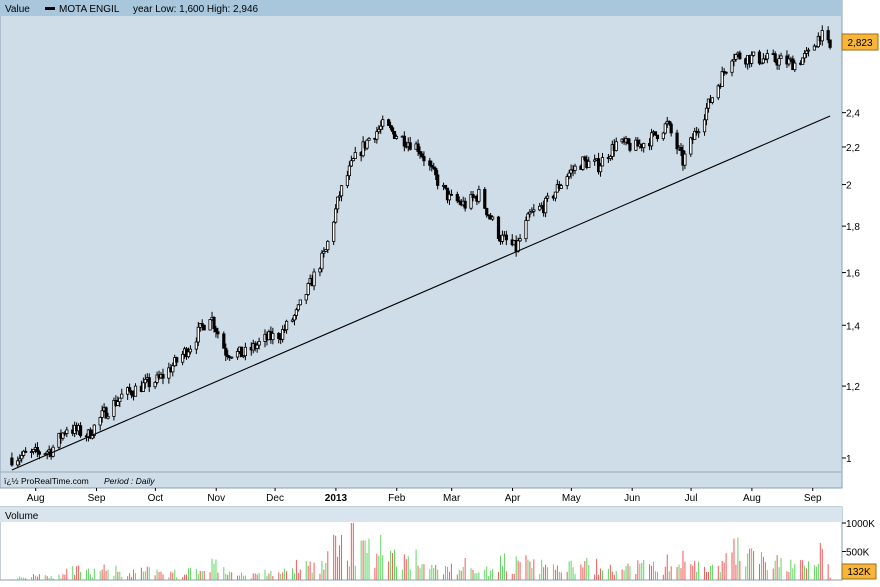 The width and height of the screenshot is (880, 587). Describe the element at coordinates (17, 9) in the screenshot. I see `value-label: Value` at that location.